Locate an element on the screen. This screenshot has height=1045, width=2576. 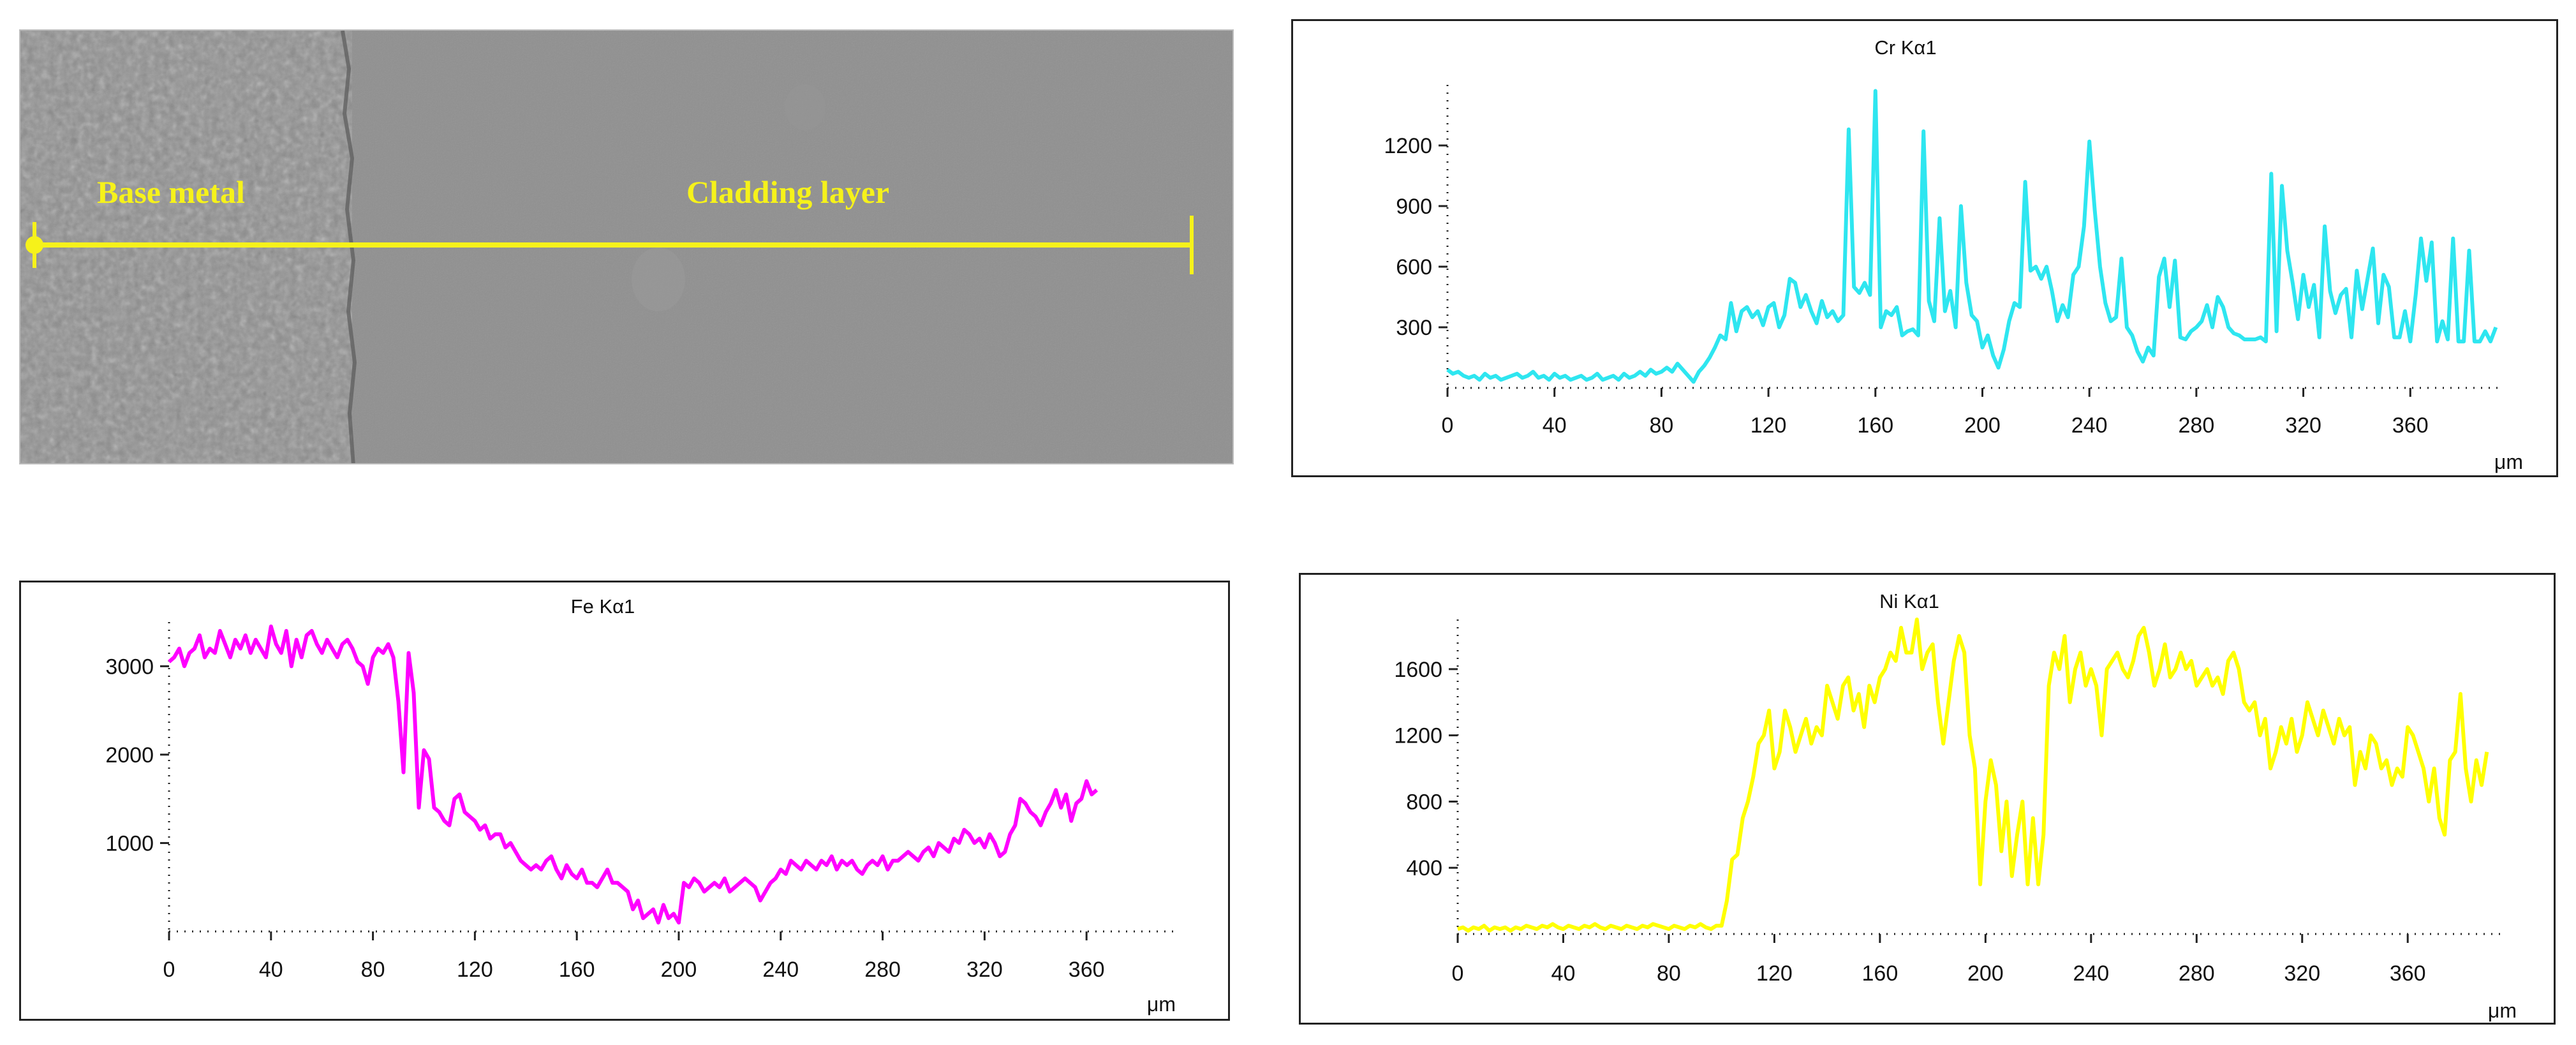
chart-title: Ni Kα1 is located at coordinates (1909, 601).